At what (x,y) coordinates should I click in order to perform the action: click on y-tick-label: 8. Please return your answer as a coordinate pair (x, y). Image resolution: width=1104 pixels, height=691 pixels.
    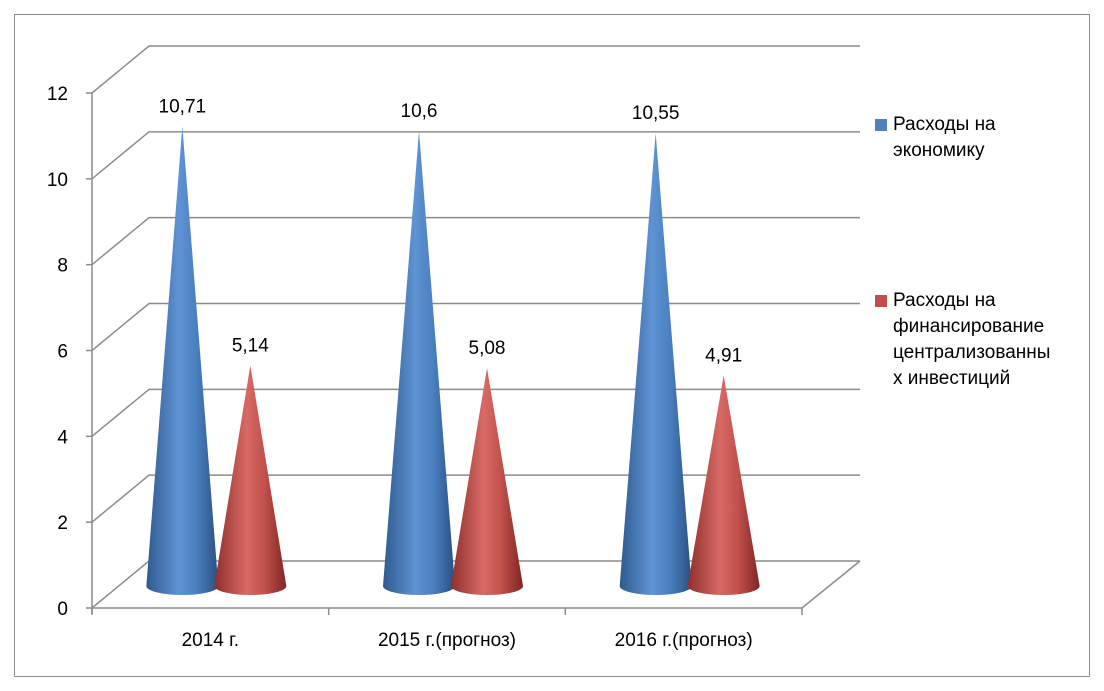
    Looking at the image, I should click on (62, 266).